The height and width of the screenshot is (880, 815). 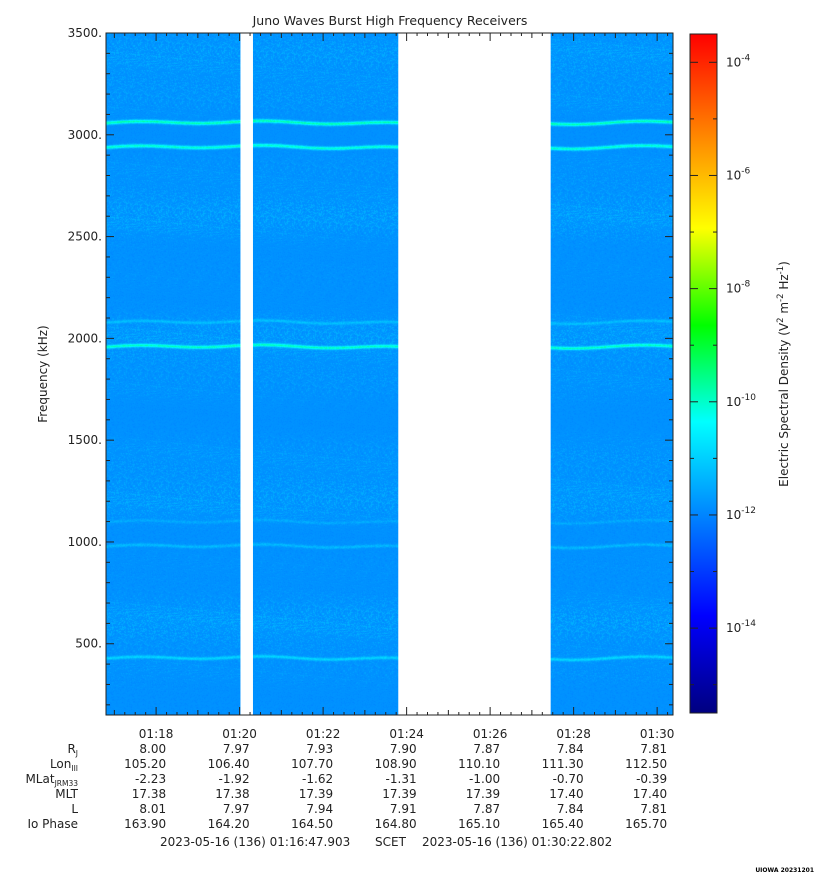 What do you see at coordinates (72, 750) in the screenshot?
I see `ephemeris-row-label: RJ` at bounding box center [72, 750].